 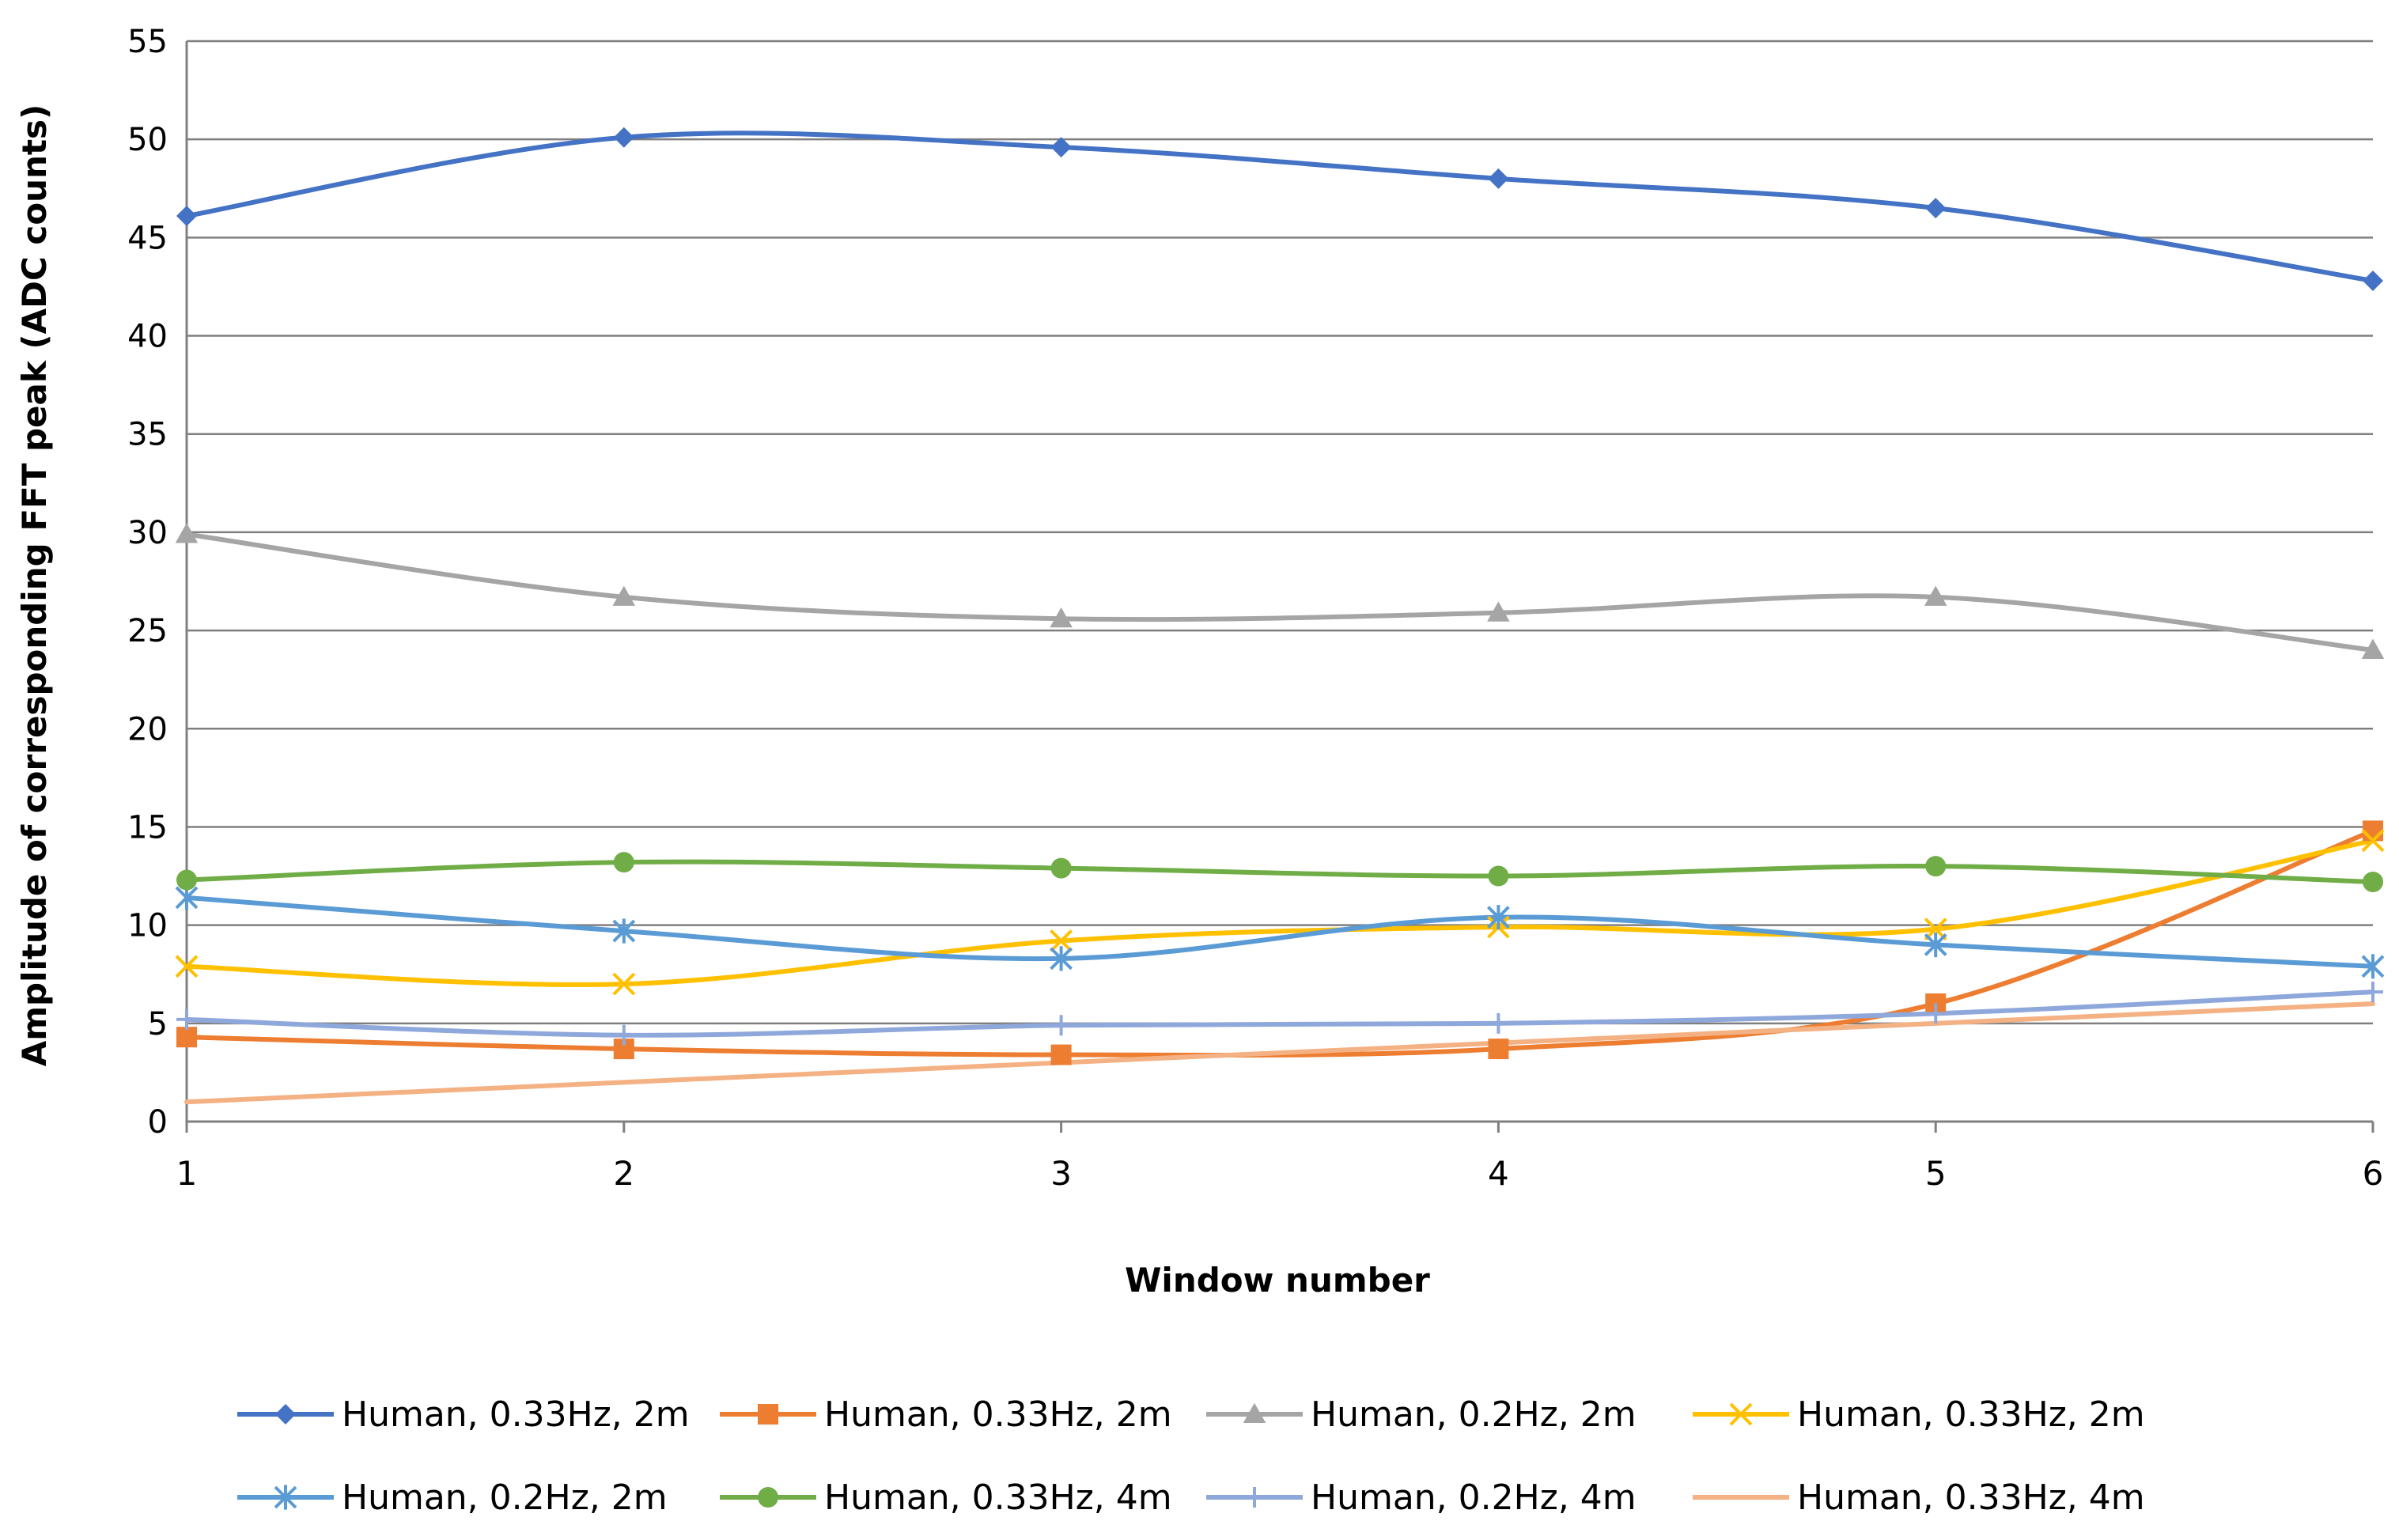 What do you see at coordinates (147, 140) in the screenshot?
I see `y-tick-label: 50` at bounding box center [147, 140].